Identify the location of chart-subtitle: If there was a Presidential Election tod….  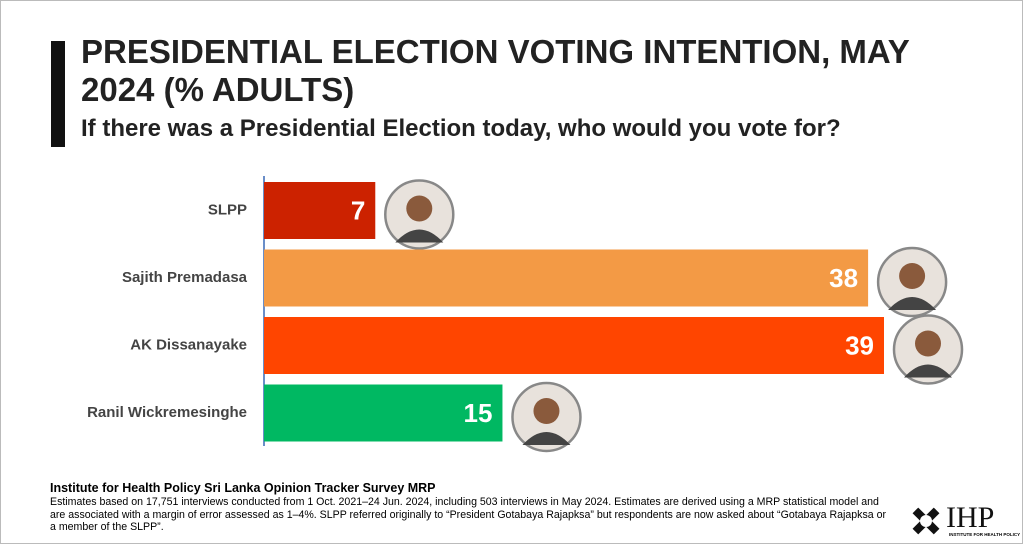
(461, 128).